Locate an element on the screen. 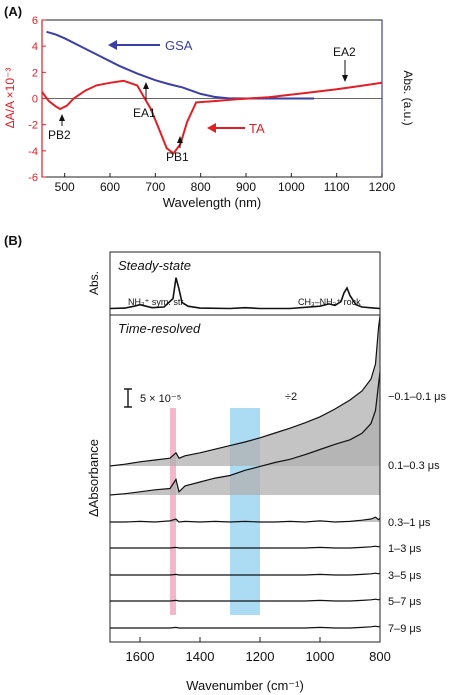 The image size is (457, 695). gsa-arrow-head is located at coordinates (112, 45).